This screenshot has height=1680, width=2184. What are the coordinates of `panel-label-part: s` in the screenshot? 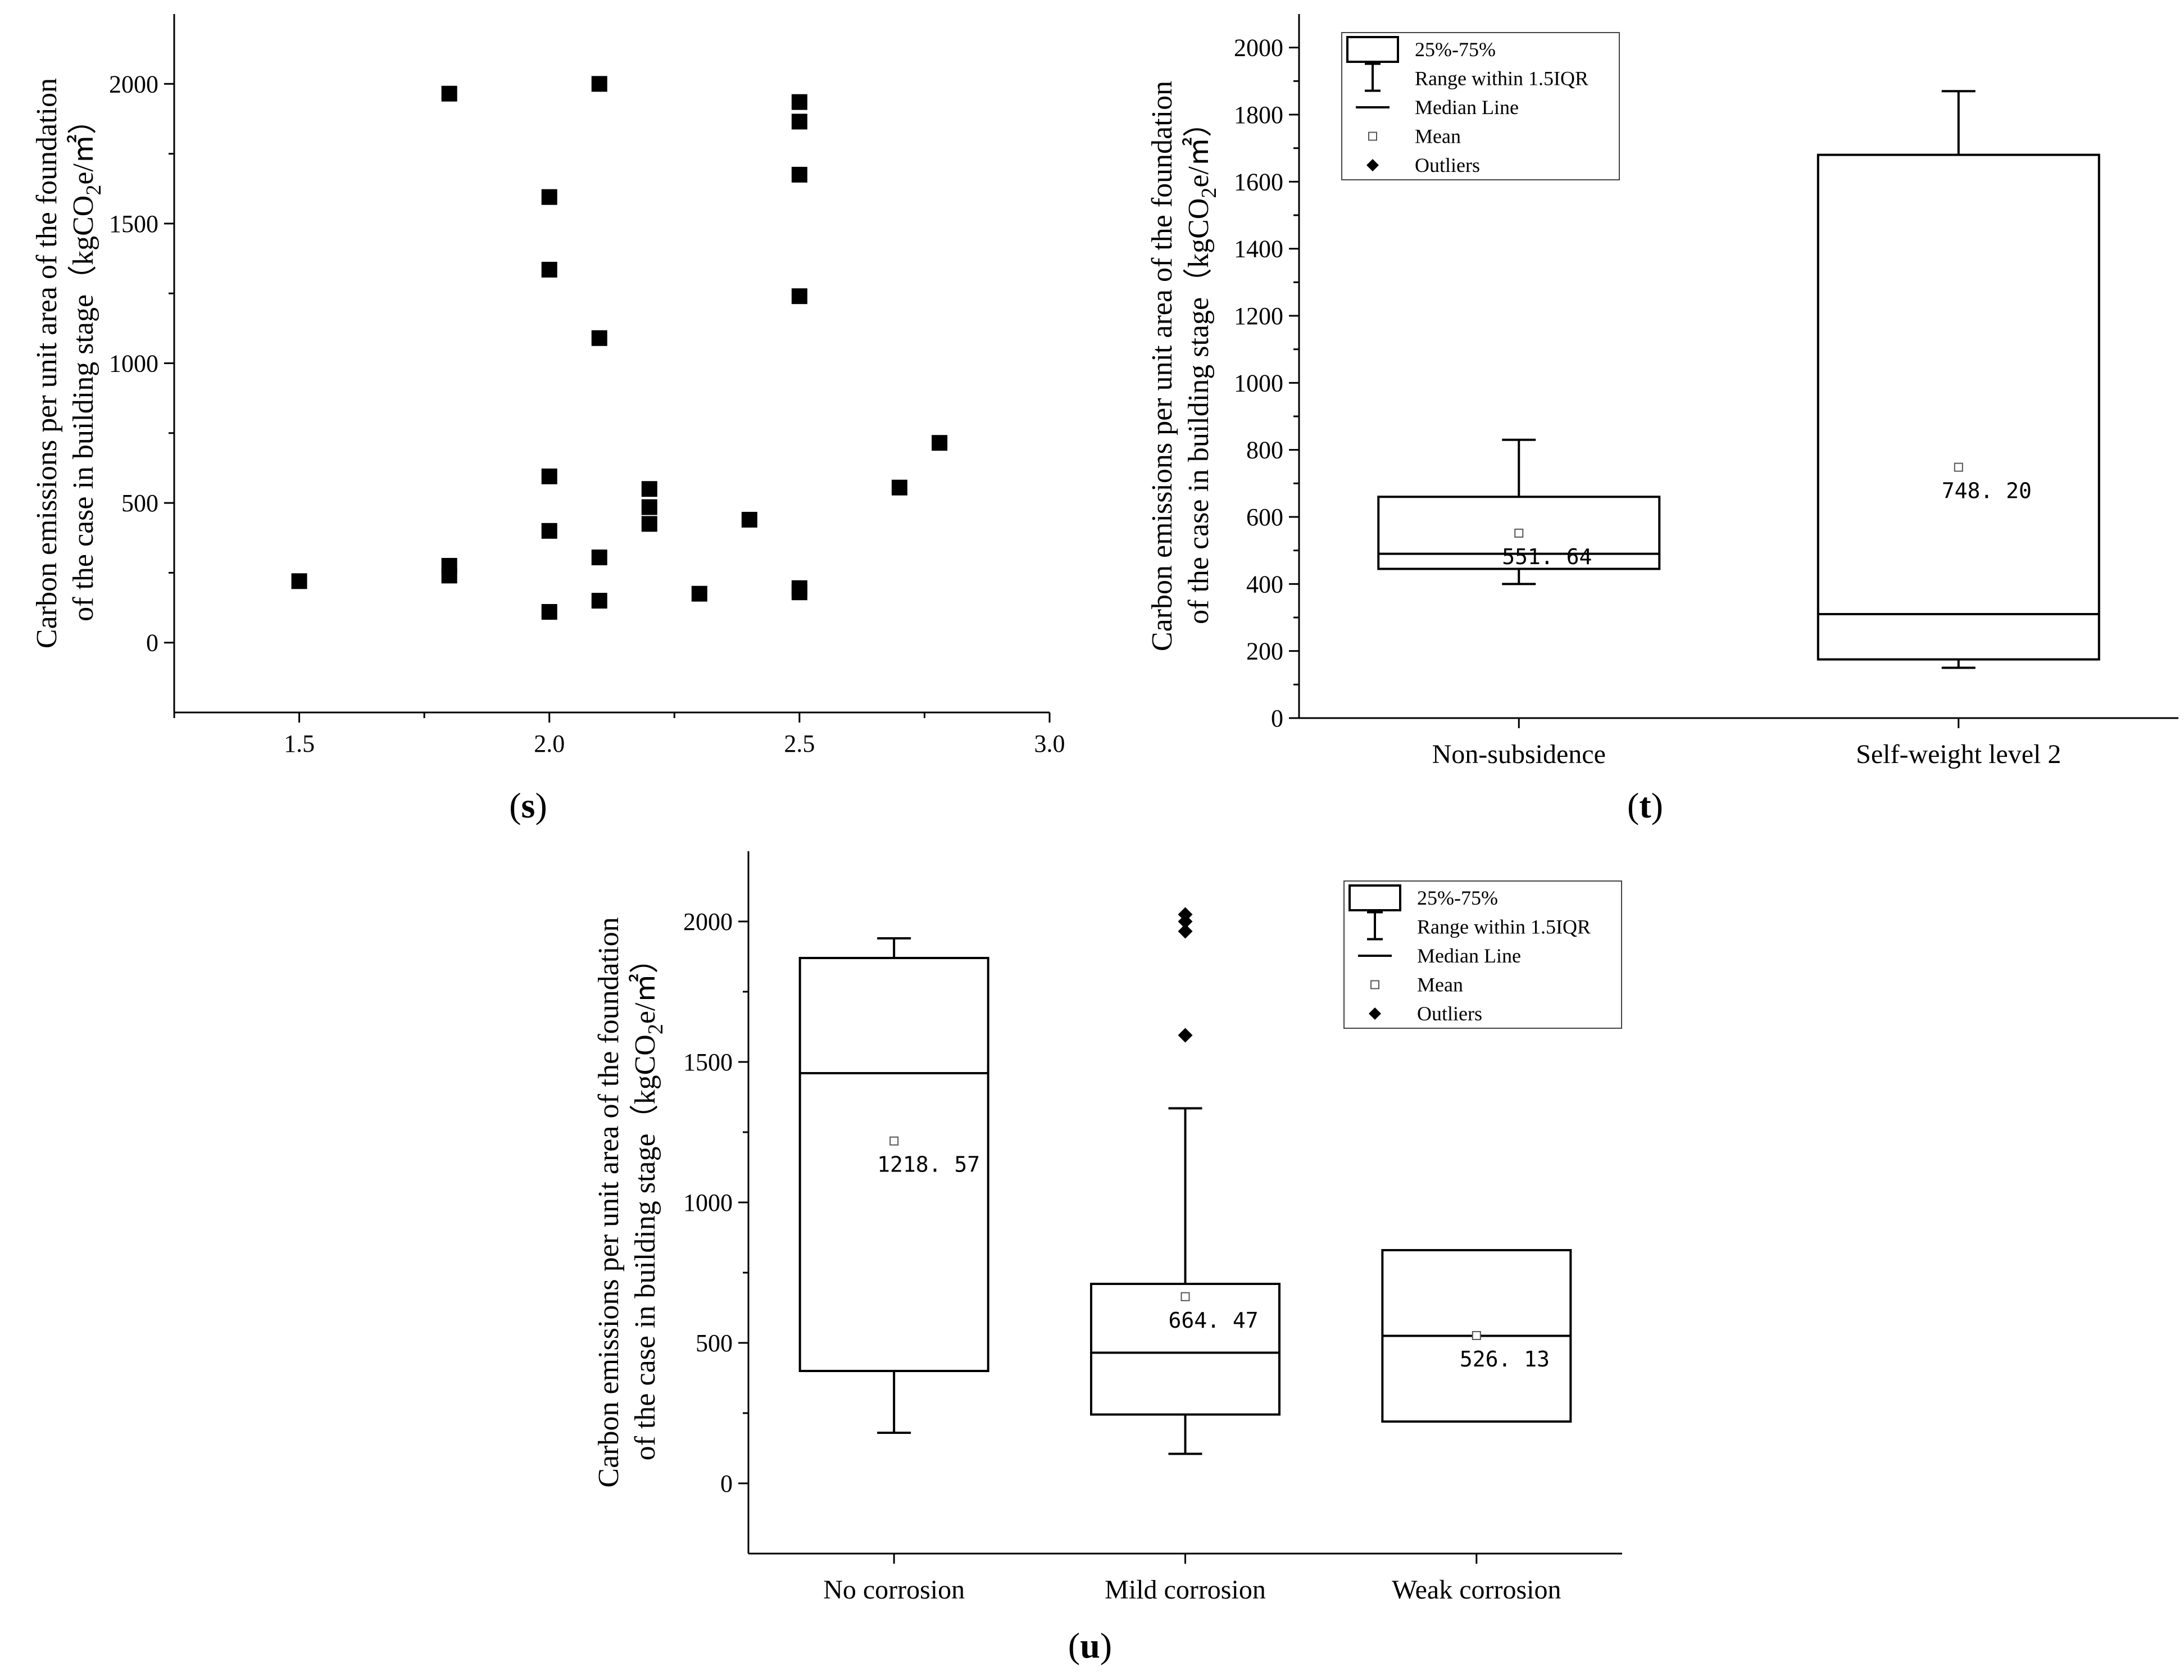 It's located at (528, 805).